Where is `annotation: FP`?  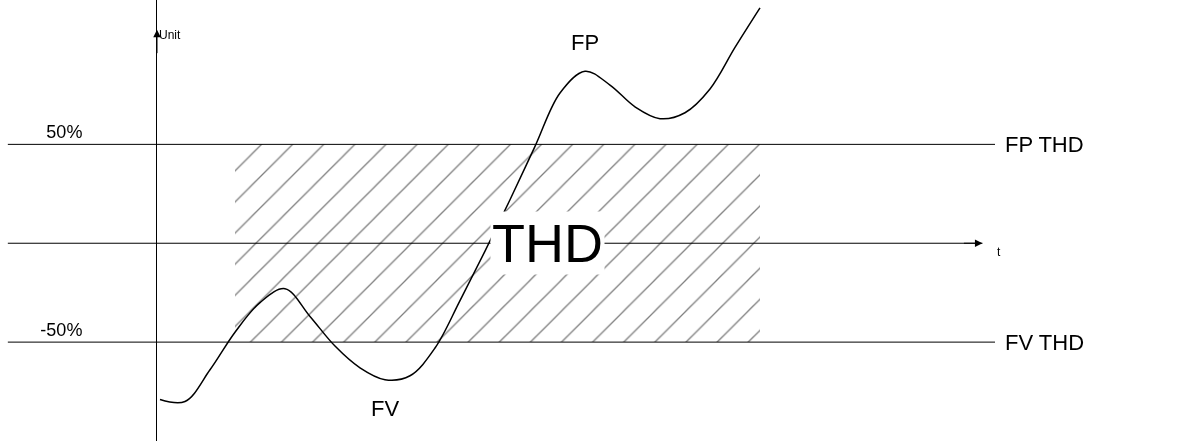 annotation: FP is located at coordinates (585, 42).